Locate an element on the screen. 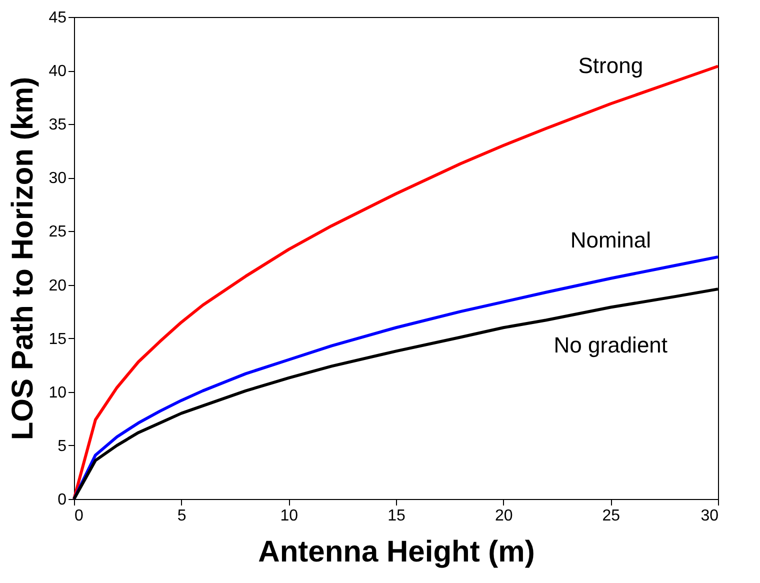 Image resolution: width=760 pixels, height=583 pixels. x-tick-label: 15 is located at coordinates (397, 516).